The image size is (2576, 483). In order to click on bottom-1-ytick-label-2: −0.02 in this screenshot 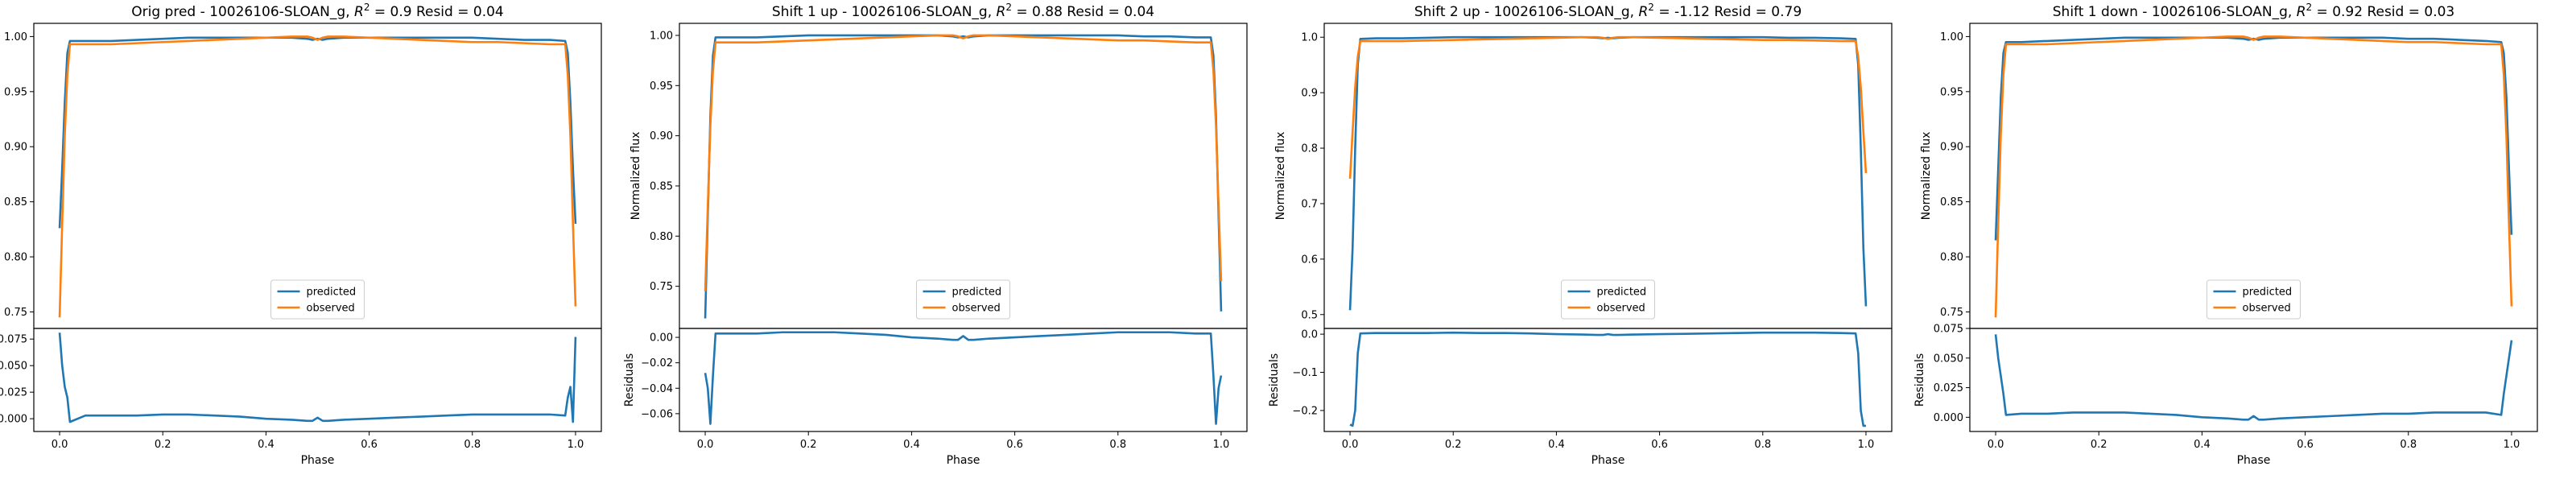, I will do `click(657, 363)`.